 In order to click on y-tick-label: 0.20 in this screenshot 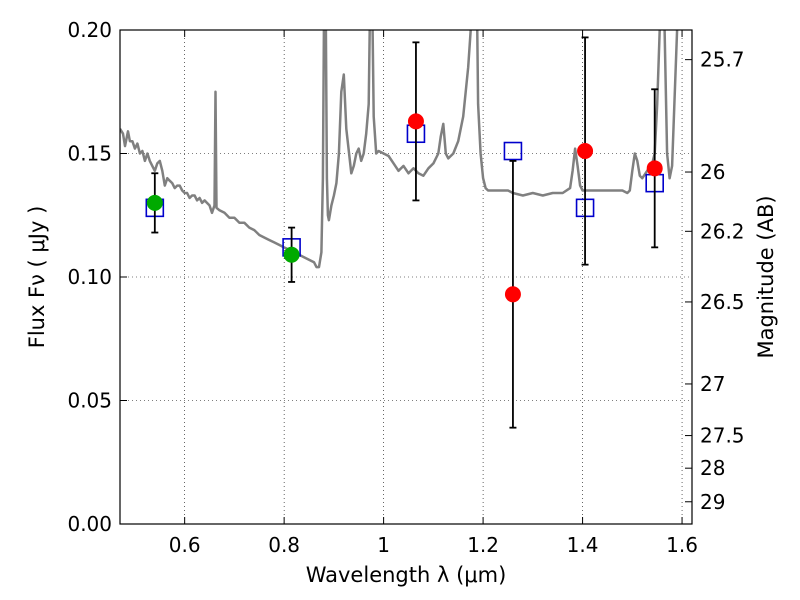, I will do `click(89, 30)`.